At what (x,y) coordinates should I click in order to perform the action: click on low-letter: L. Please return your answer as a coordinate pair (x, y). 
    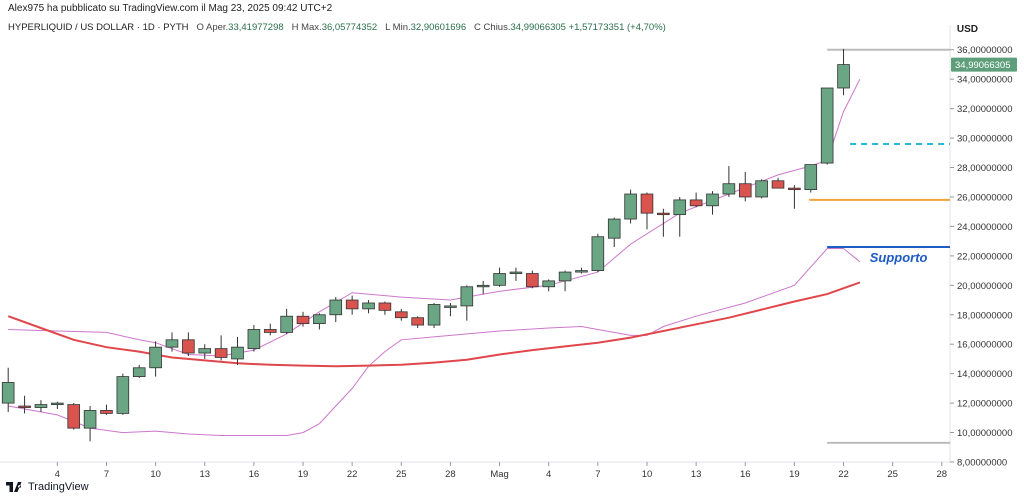
    Looking at the image, I should click on (388, 27).